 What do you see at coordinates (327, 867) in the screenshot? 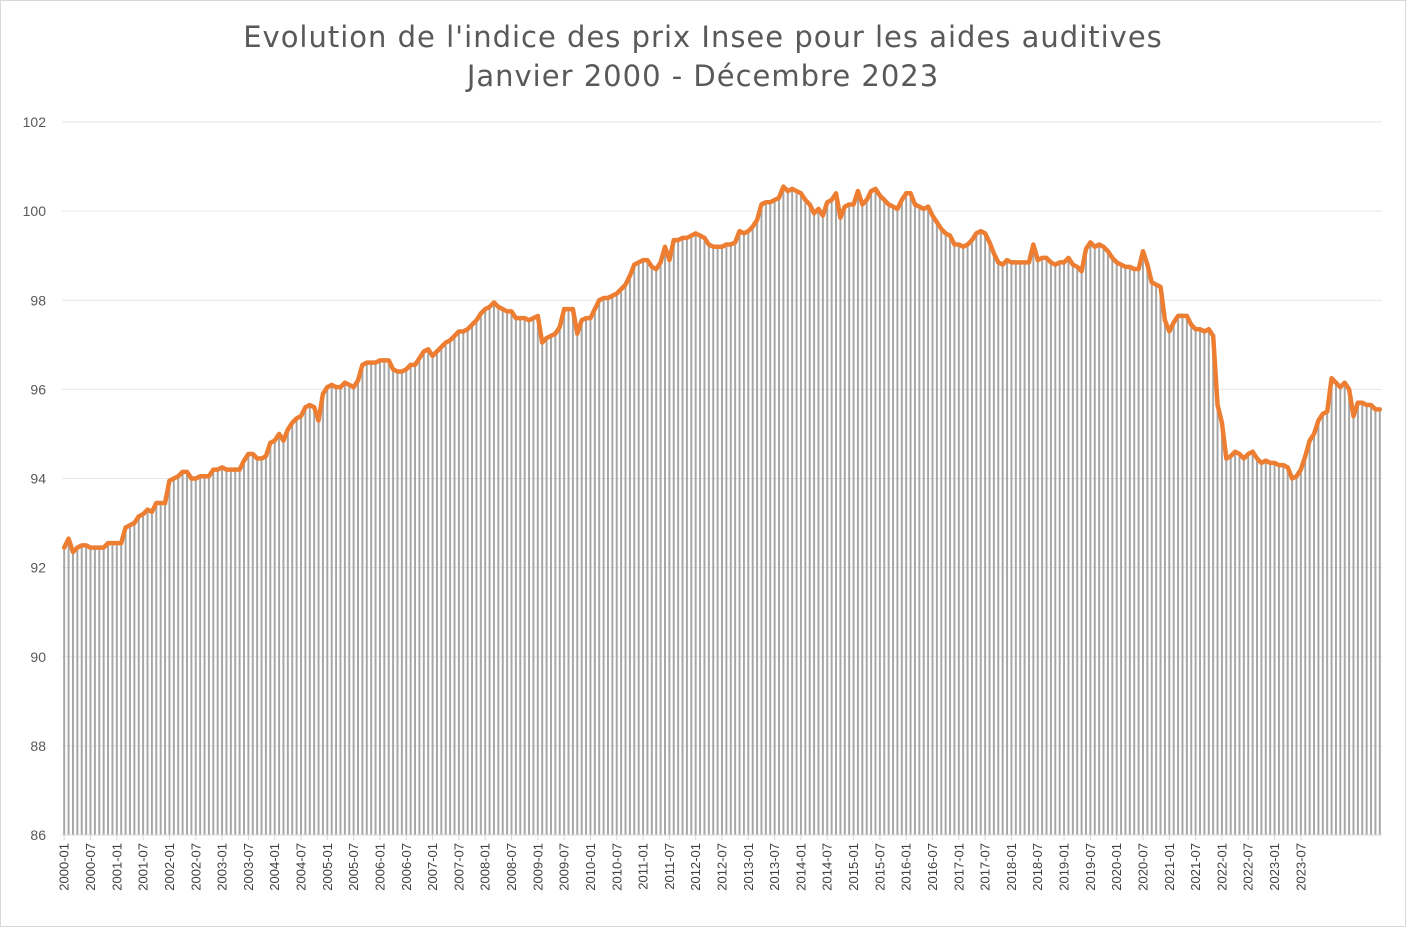
I see `x-tick-label: 2005-01` at bounding box center [327, 867].